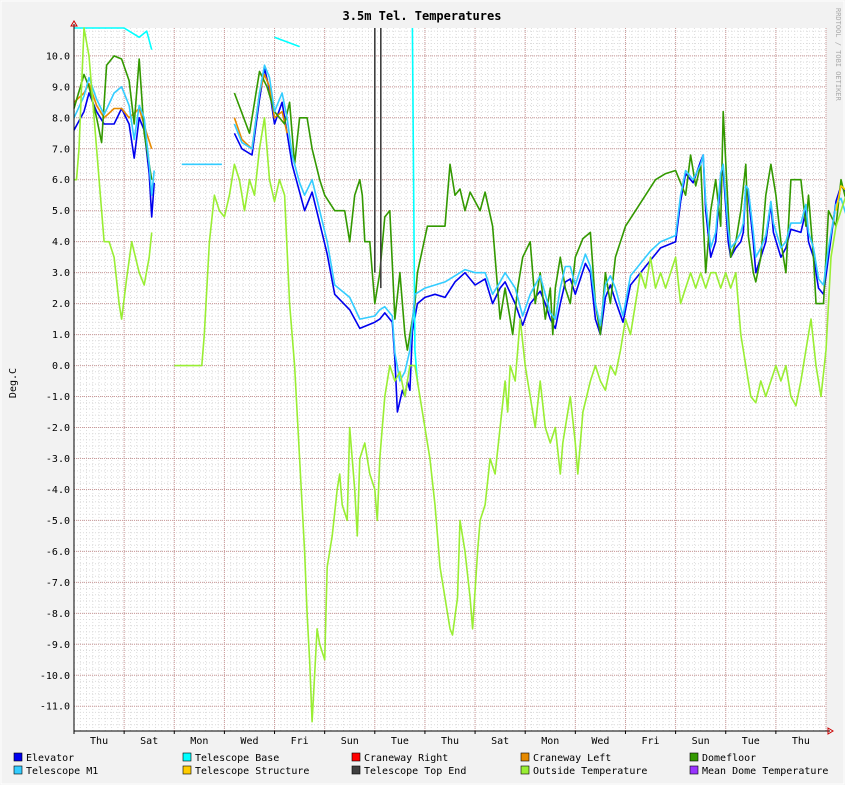 Image resolution: width=845 pixels, height=785 pixels. What do you see at coordinates (61, 211) in the screenshot?
I see `y-tick-label: 5.0` at bounding box center [61, 211].